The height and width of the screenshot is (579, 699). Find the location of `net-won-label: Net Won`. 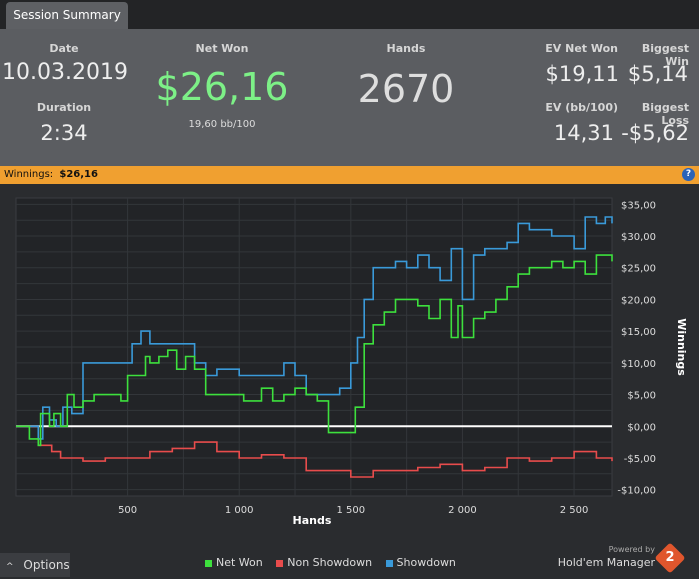

net-won-label: Net Won is located at coordinates (222, 48).